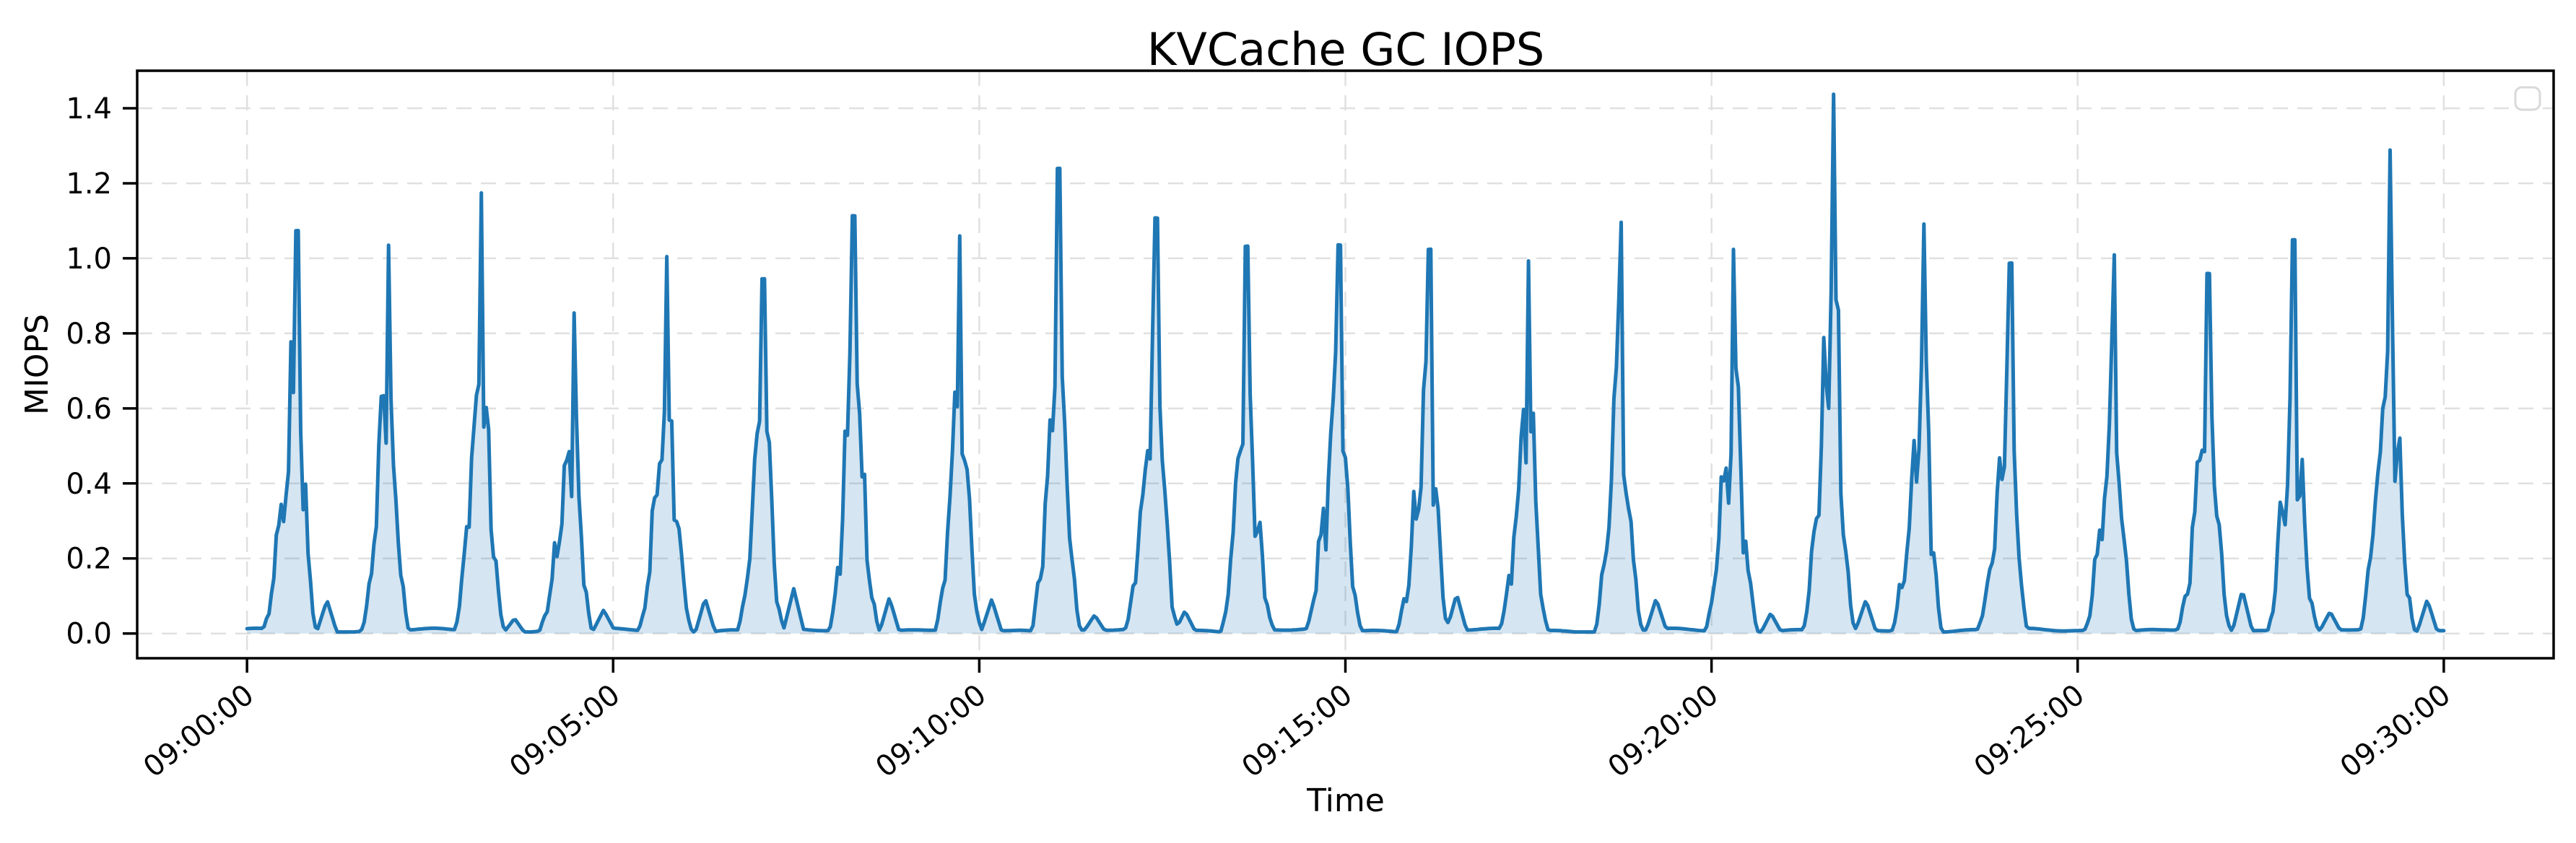  I want to click on x-tick-label: 09:20:00, so click(1663, 731).